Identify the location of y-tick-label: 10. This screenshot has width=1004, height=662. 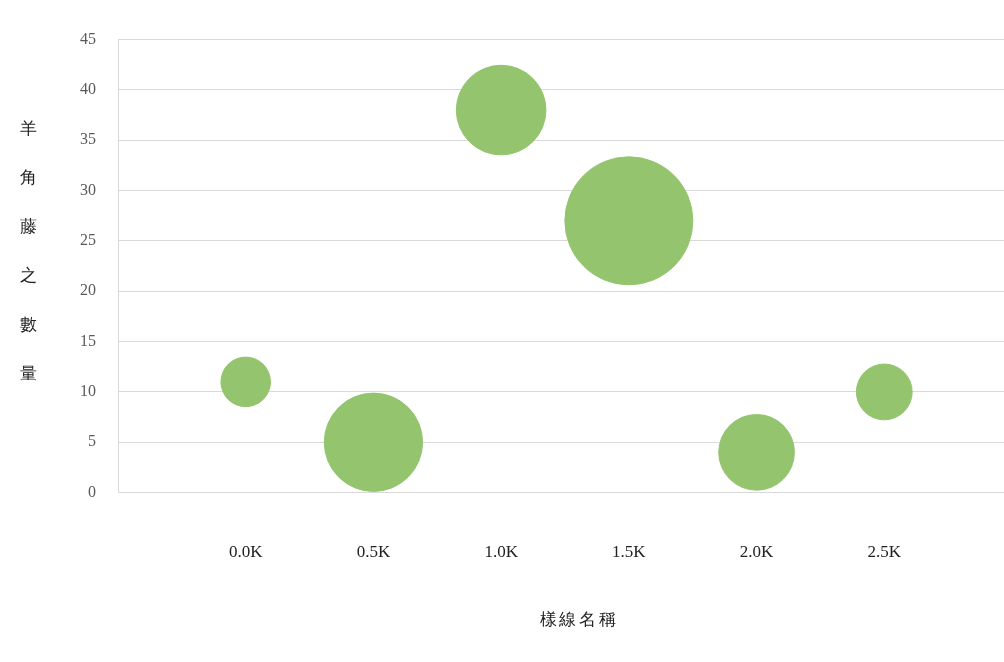
(88, 391).